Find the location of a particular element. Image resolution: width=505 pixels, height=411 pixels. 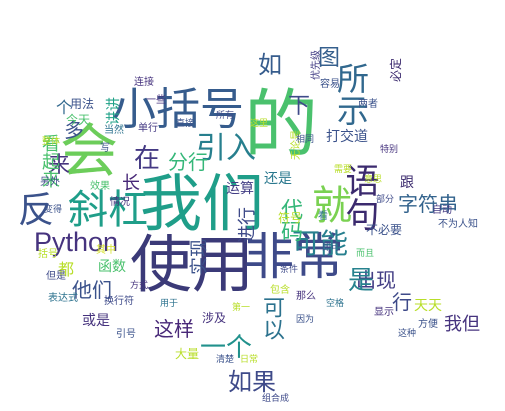

cloud-word: 特别 is located at coordinates (389, 150).